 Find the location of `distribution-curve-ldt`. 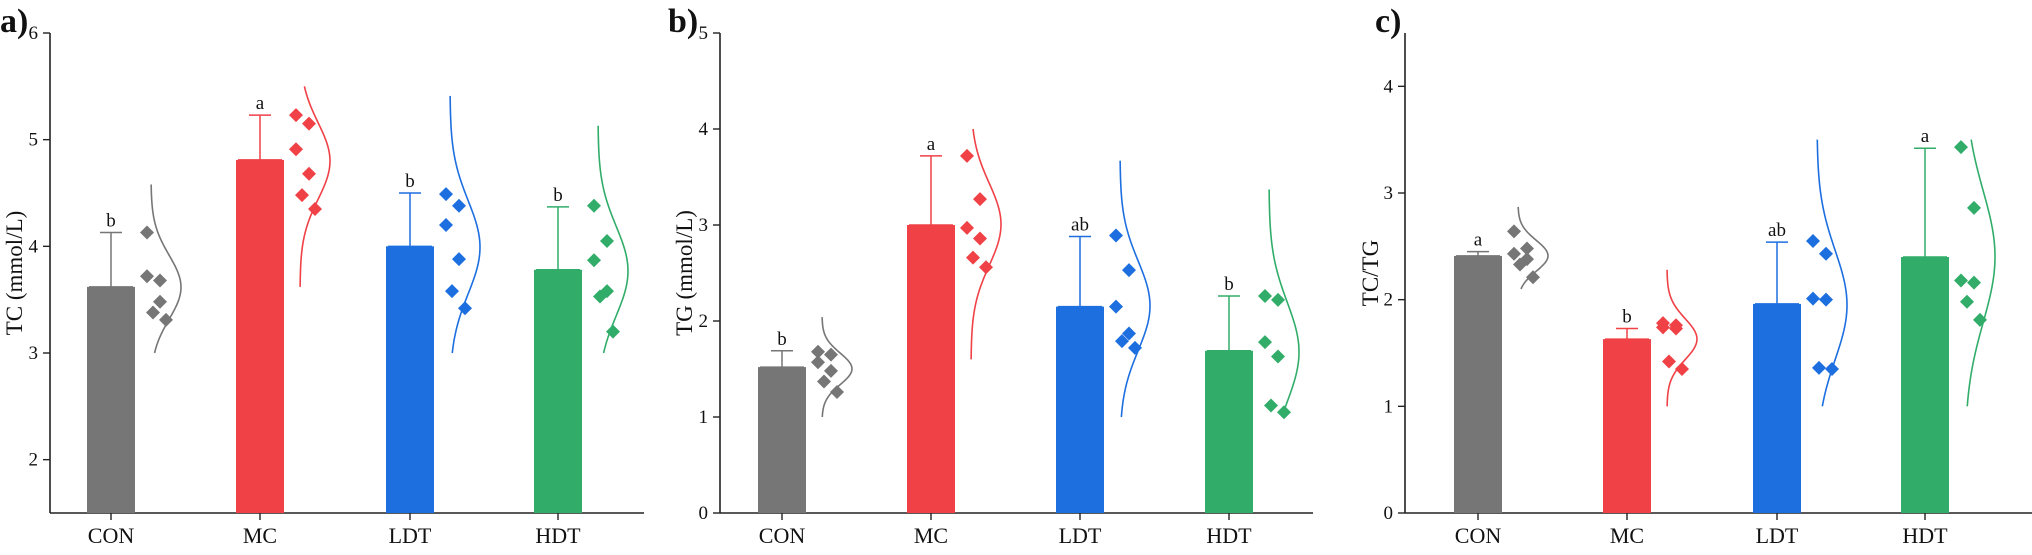

distribution-curve-ldt is located at coordinates (1832, 273).